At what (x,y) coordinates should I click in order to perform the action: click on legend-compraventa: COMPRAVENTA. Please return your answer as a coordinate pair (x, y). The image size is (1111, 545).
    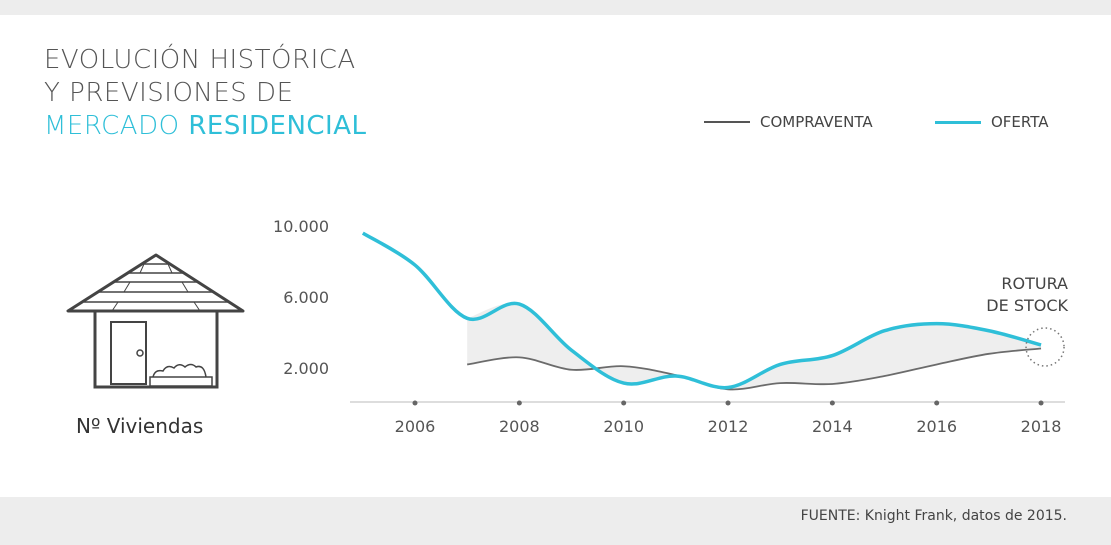
    Looking at the image, I should click on (788, 122).